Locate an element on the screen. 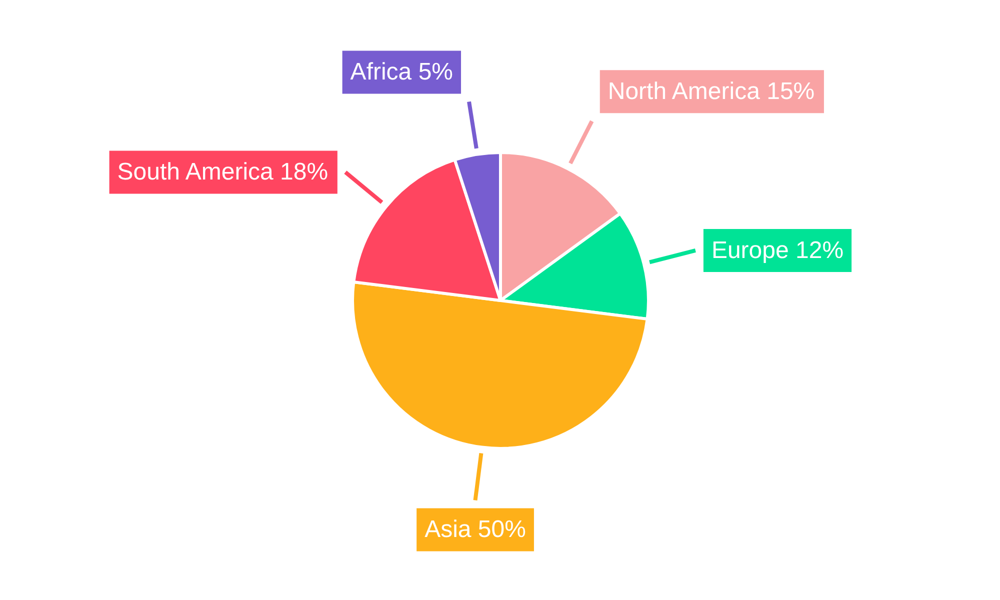  slice-label: Africa 5% is located at coordinates (402, 72).